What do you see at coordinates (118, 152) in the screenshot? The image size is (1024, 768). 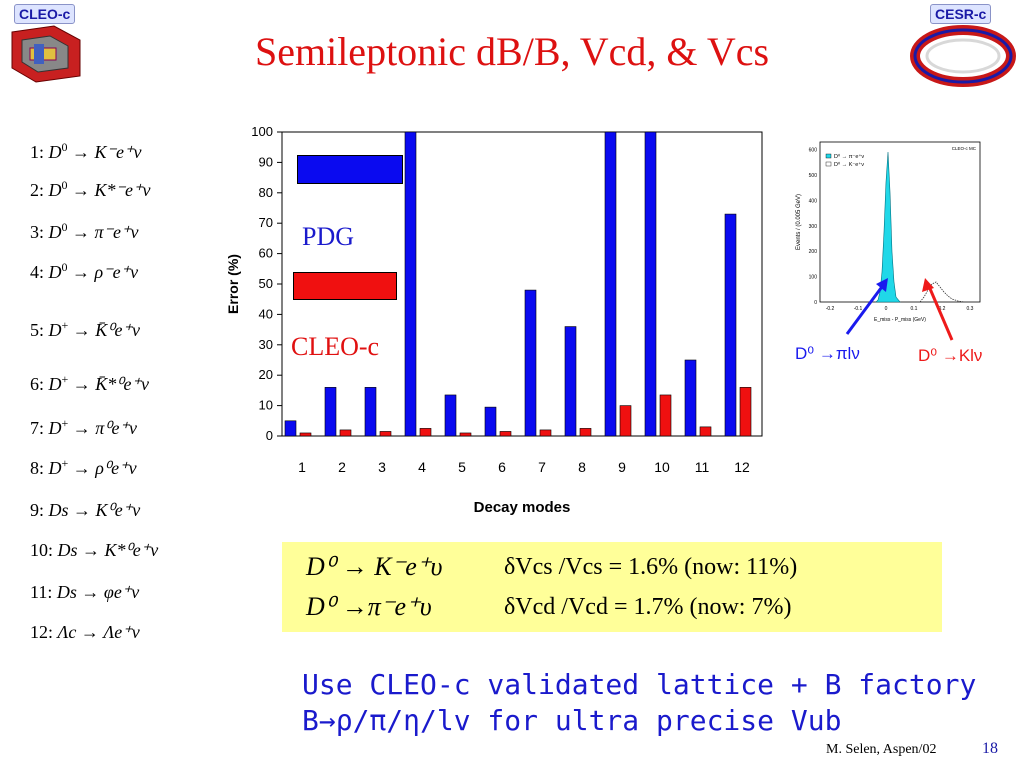 I see `decay-mode-products: K⁻e⁺ν` at bounding box center [118, 152].